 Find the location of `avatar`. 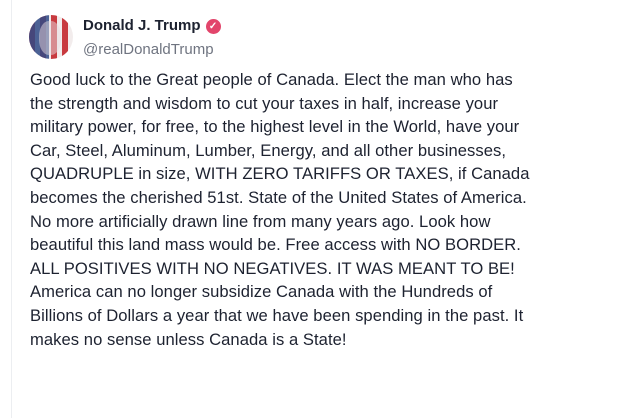

avatar is located at coordinates (51, 37).